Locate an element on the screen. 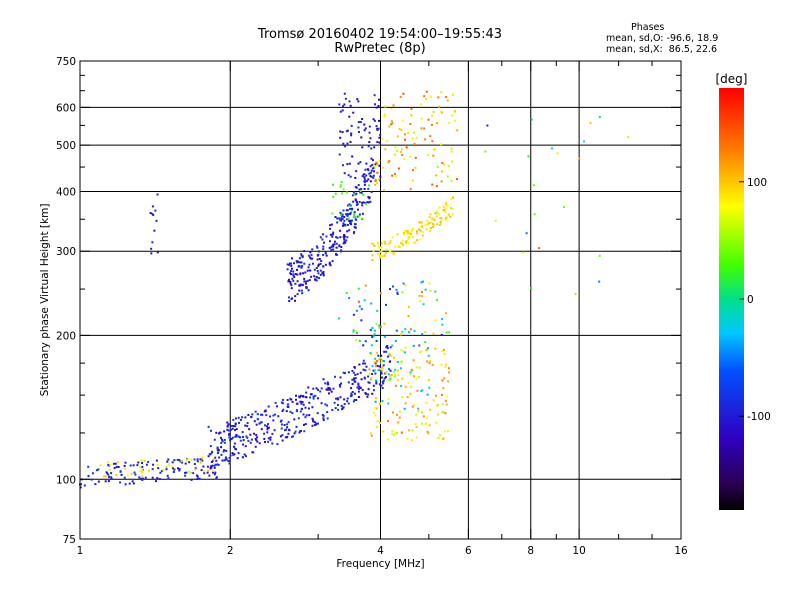 The image size is (800, 600). phase-stats-x: mean, sd,X: 86.5, 22.6 is located at coordinates (662, 49).